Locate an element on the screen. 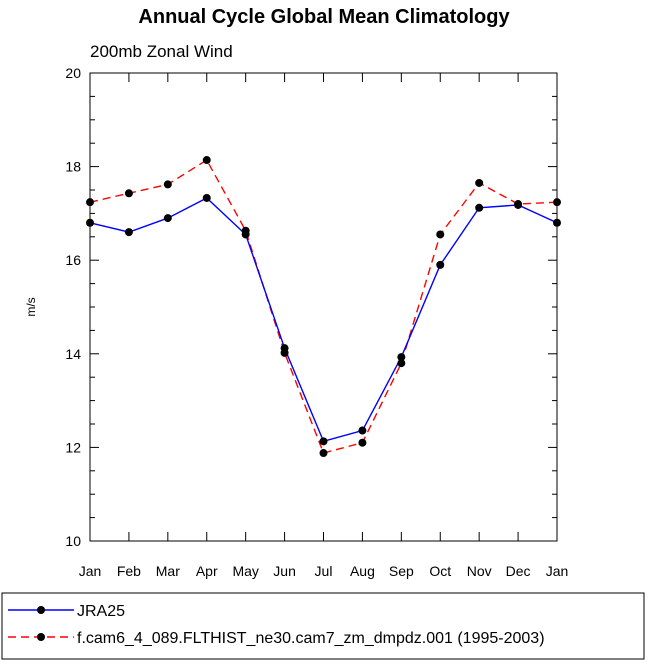 The height and width of the screenshot is (663, 649). x-tick-label: Dec is located at coordinates (518, 571).